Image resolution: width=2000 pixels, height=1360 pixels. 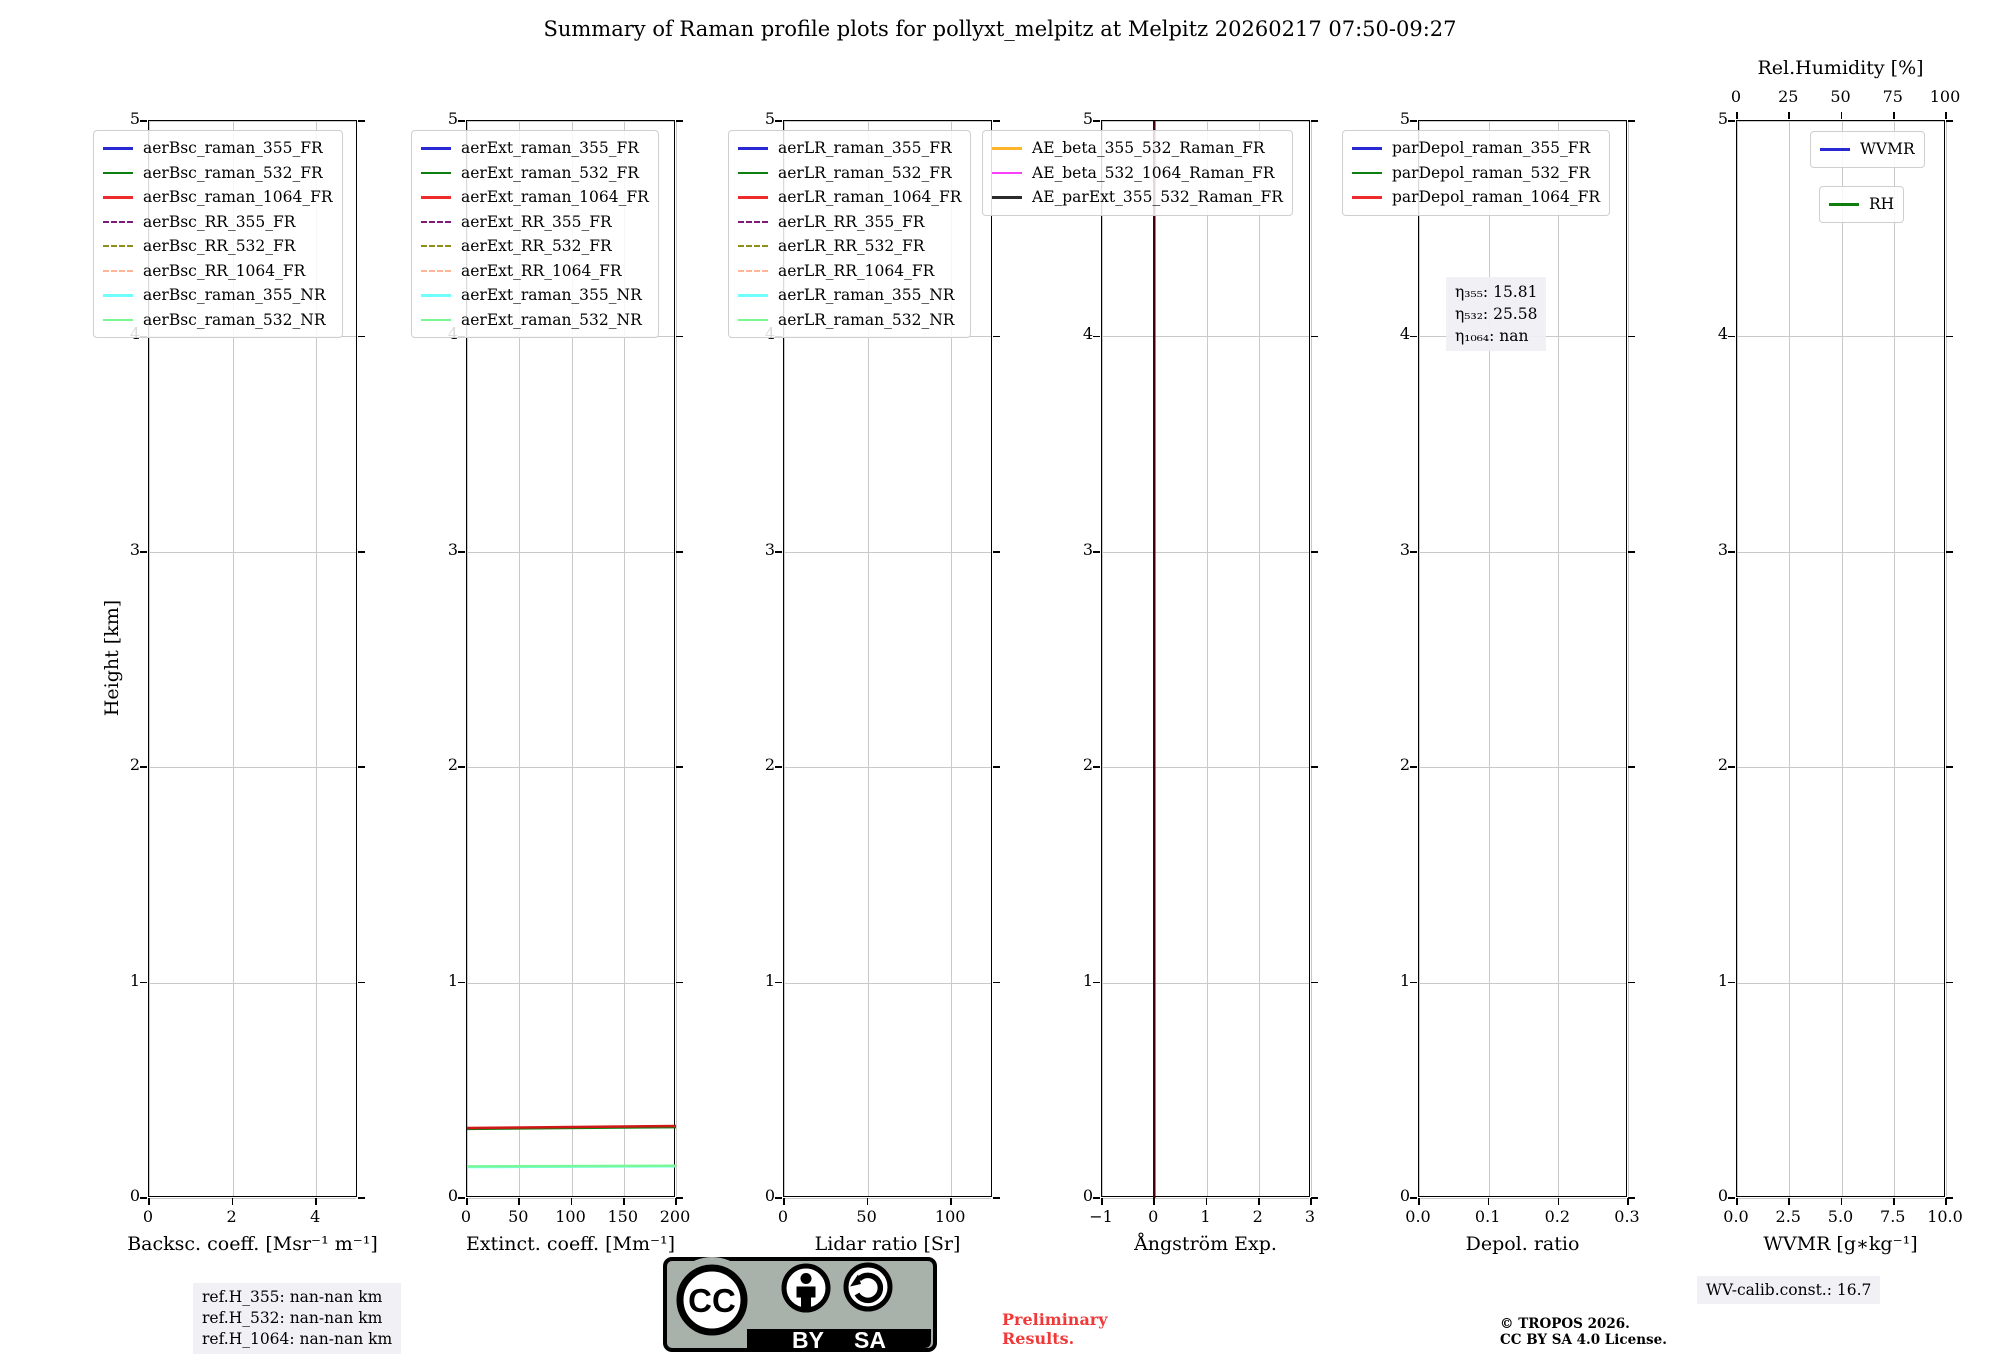 I want to click on legend-entry: aerBsc_RR_355_FR, so click(x=218, y=222).